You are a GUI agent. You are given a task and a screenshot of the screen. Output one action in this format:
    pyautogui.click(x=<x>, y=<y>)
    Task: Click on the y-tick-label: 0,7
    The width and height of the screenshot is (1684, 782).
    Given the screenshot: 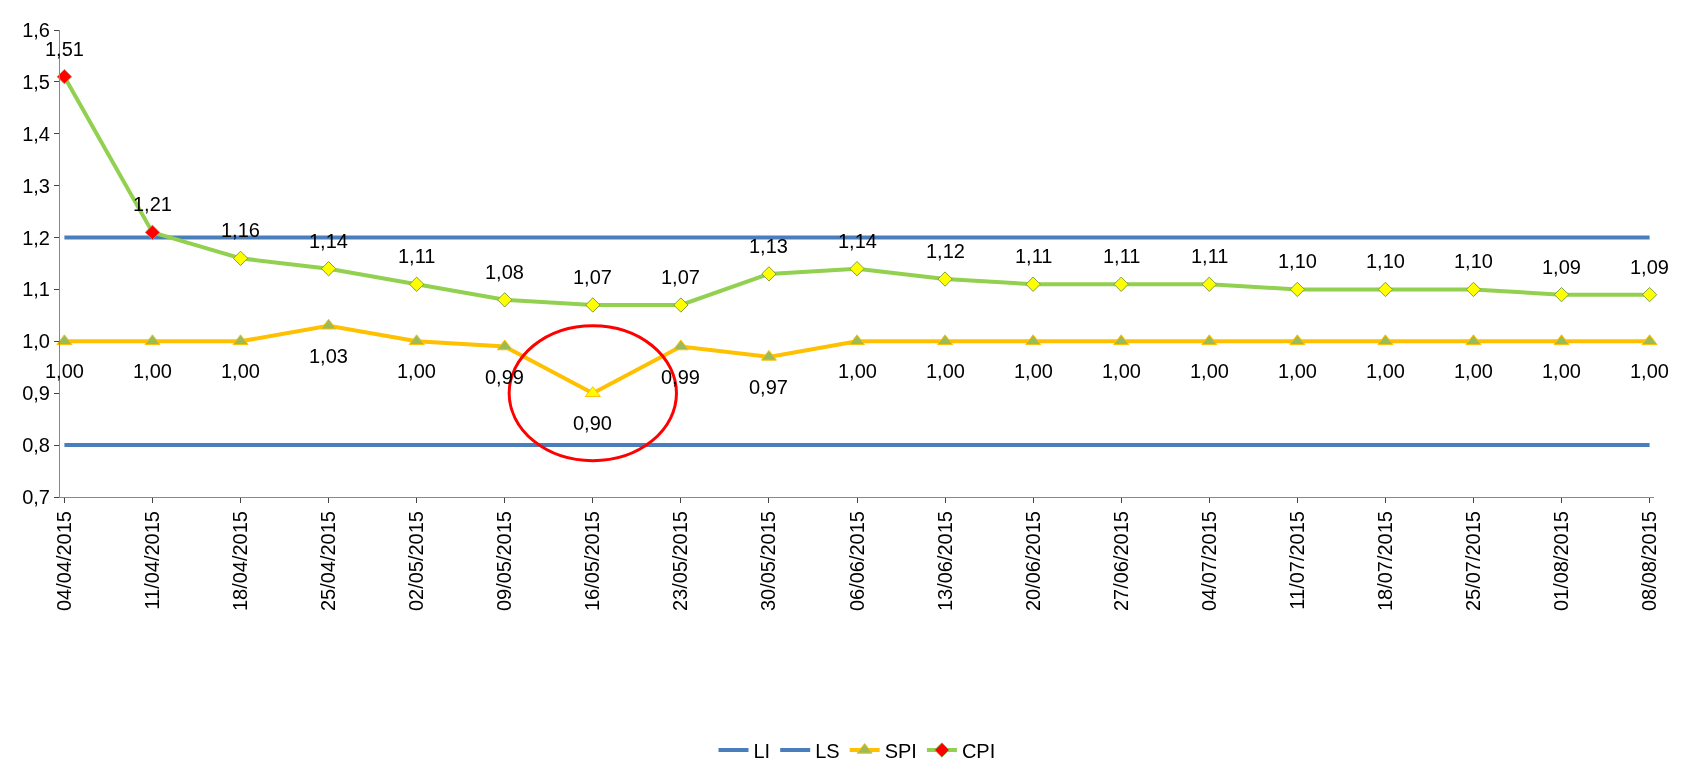 What is the action you would take?
    pyautogui.click(x=36, y=497)
    